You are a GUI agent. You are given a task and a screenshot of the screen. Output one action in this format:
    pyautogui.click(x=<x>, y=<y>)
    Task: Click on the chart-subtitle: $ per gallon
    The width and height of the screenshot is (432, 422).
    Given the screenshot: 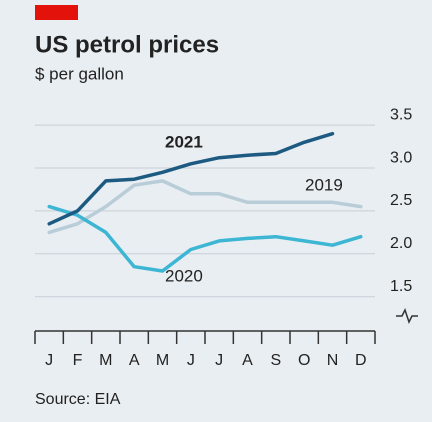 What is the action you would take?
    pyautogui.click(x=79, y=73)
    